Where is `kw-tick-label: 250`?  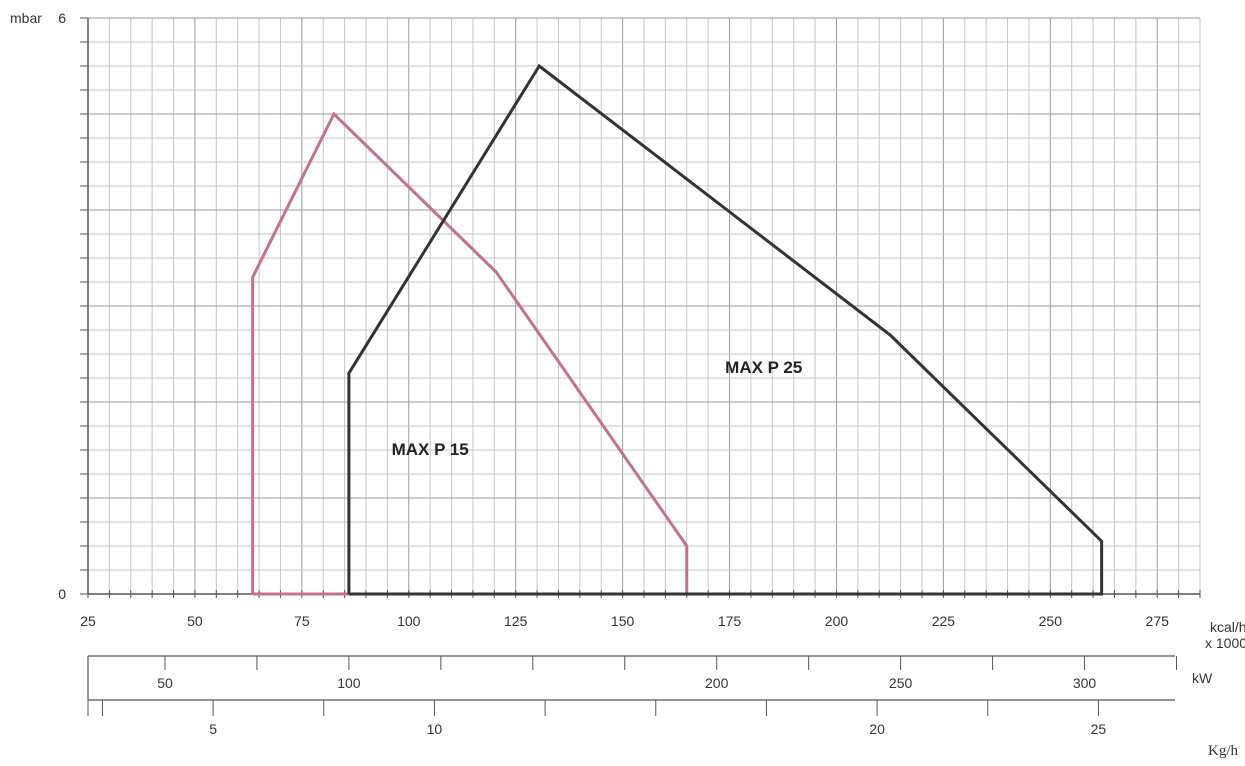 kw-tick-label: 250 is located at coordinates (901, 683).